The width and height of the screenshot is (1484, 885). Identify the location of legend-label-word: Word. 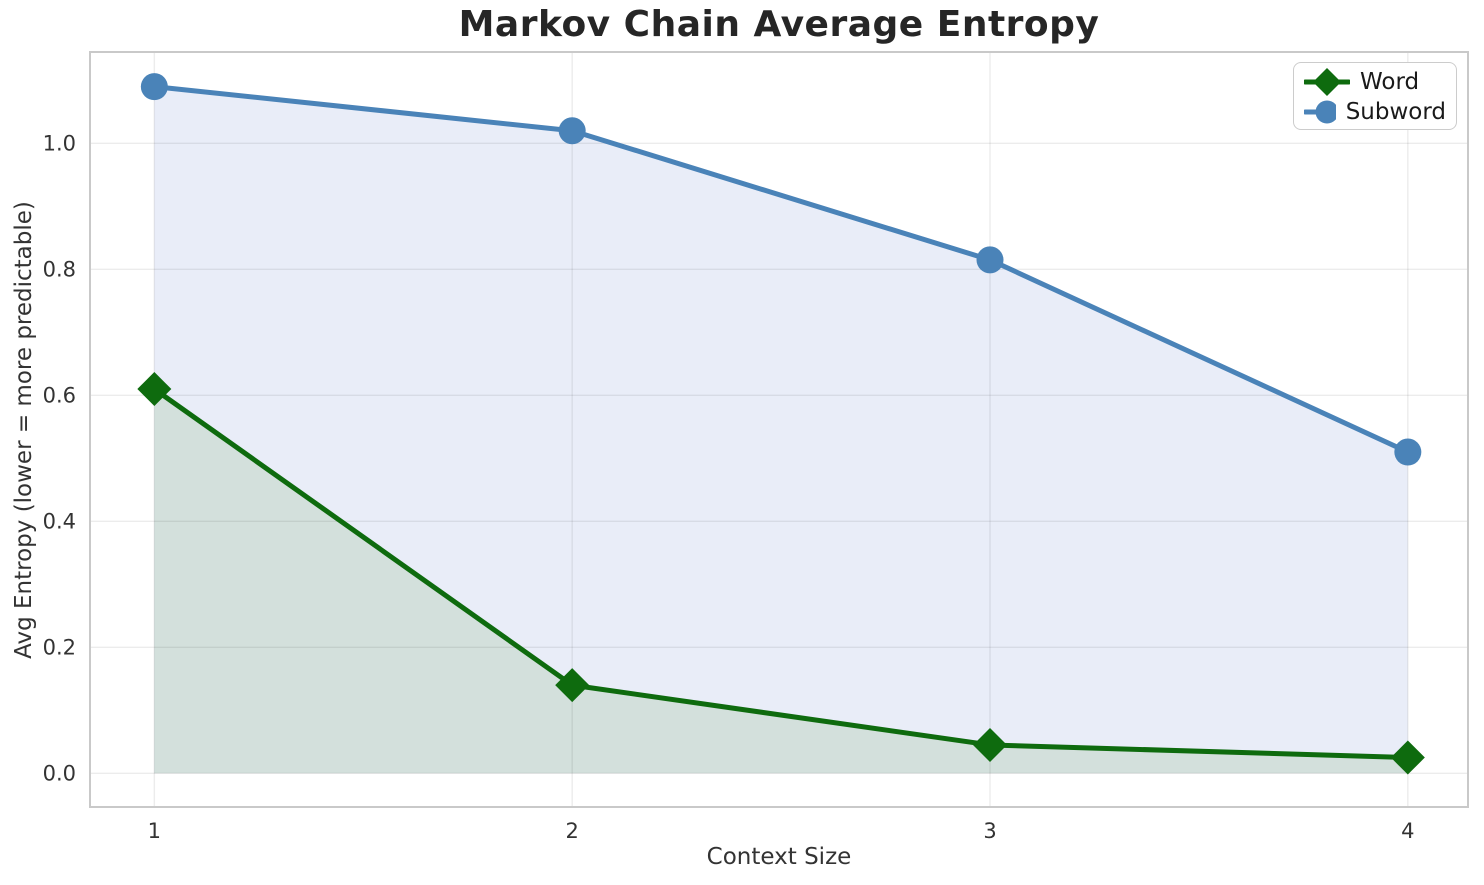
(1390, 81).